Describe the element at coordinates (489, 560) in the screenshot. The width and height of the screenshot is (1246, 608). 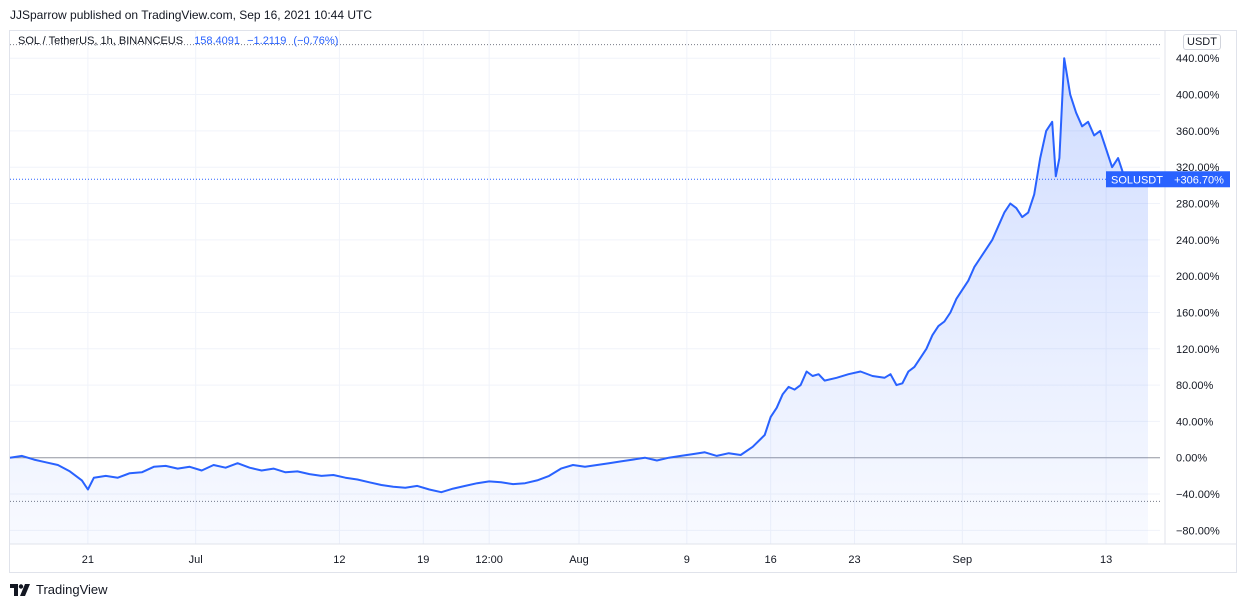
I see `x-tick-label: 12:00` at that location.